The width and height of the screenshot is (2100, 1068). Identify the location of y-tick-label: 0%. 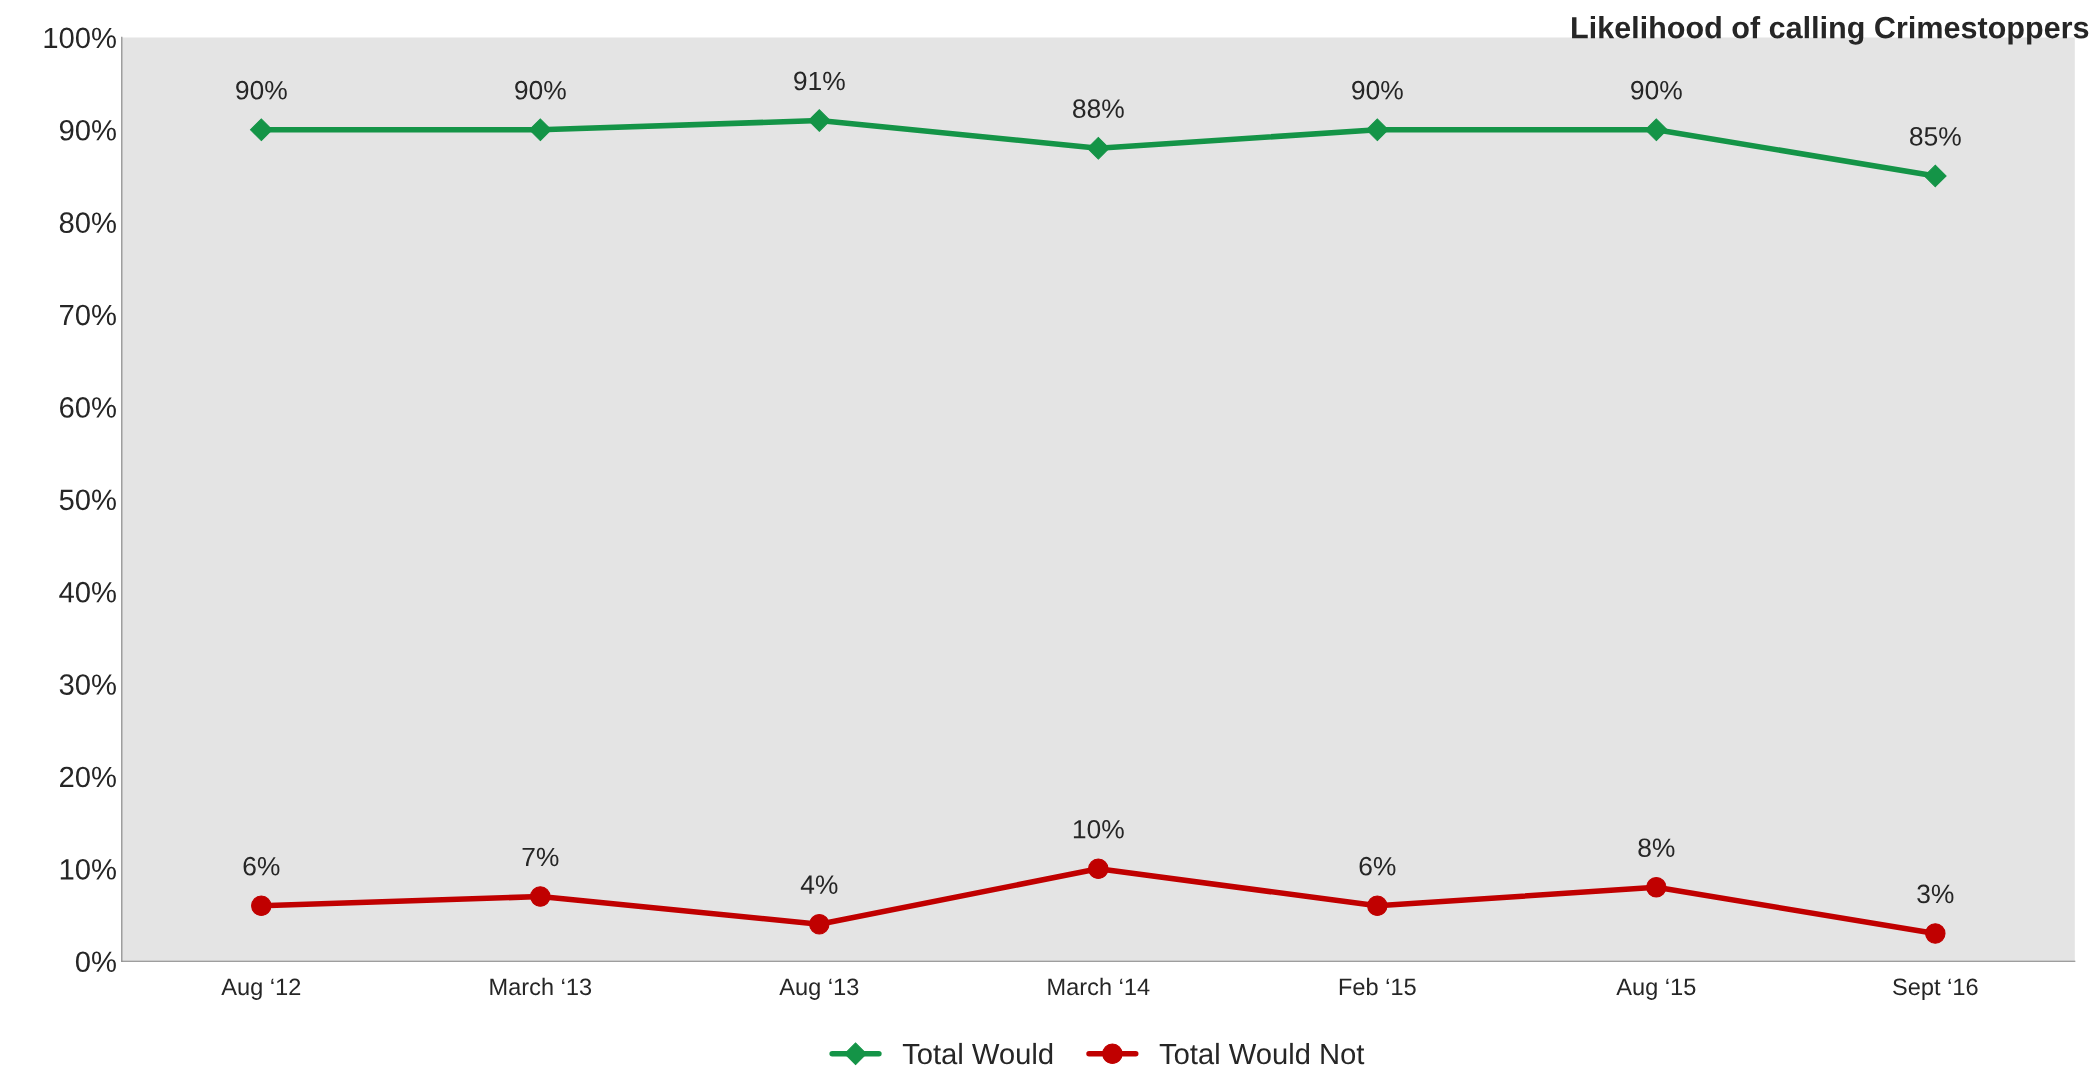
(95, 962).